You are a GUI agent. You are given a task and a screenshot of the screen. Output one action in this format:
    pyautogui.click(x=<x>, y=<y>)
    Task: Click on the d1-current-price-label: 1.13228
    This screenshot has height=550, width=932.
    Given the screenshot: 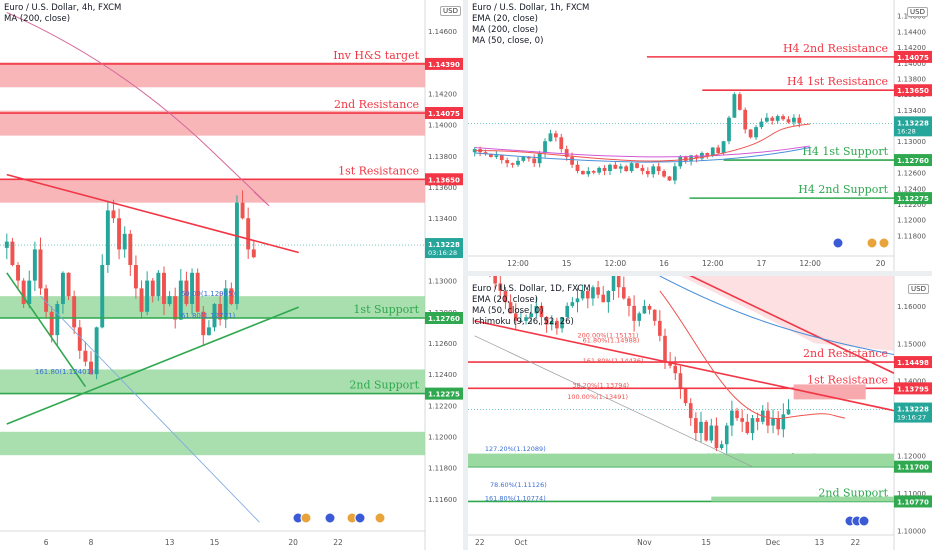 What is the action you would take?
    pyautogui.click(x=913, y=410)
    